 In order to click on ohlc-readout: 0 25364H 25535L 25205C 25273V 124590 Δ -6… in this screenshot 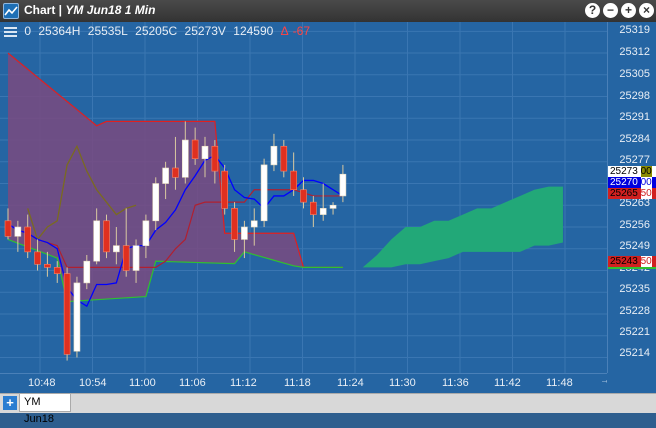, I will do `click(159, 31)`.